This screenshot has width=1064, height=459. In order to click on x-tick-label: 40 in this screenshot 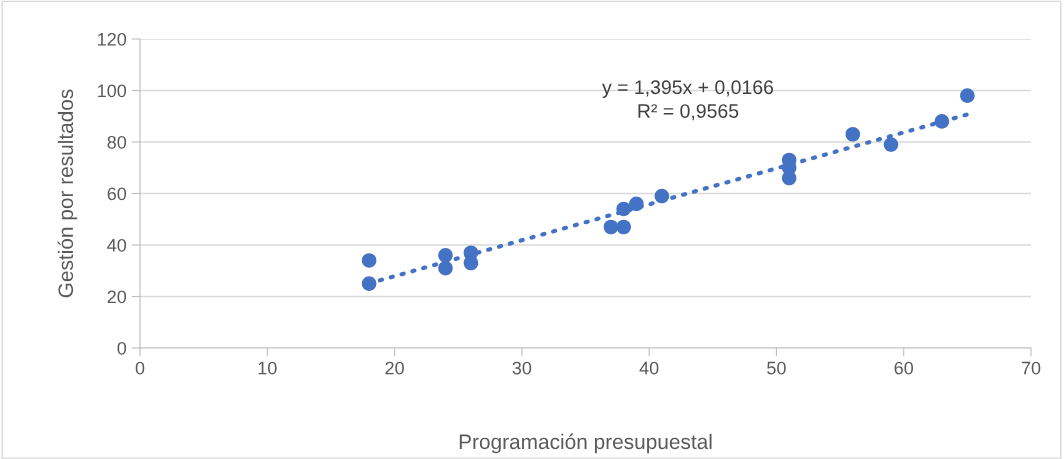, I will do `click(649, 368)`.